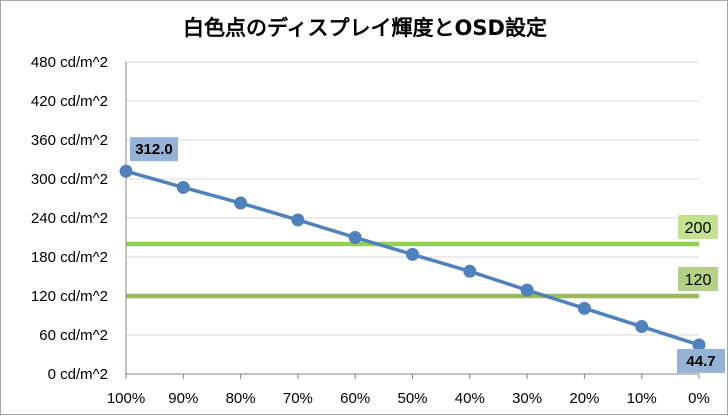 This screenshot has width=728, height=416. I want to click on x-tick-label: 80%, so click(241, 398).